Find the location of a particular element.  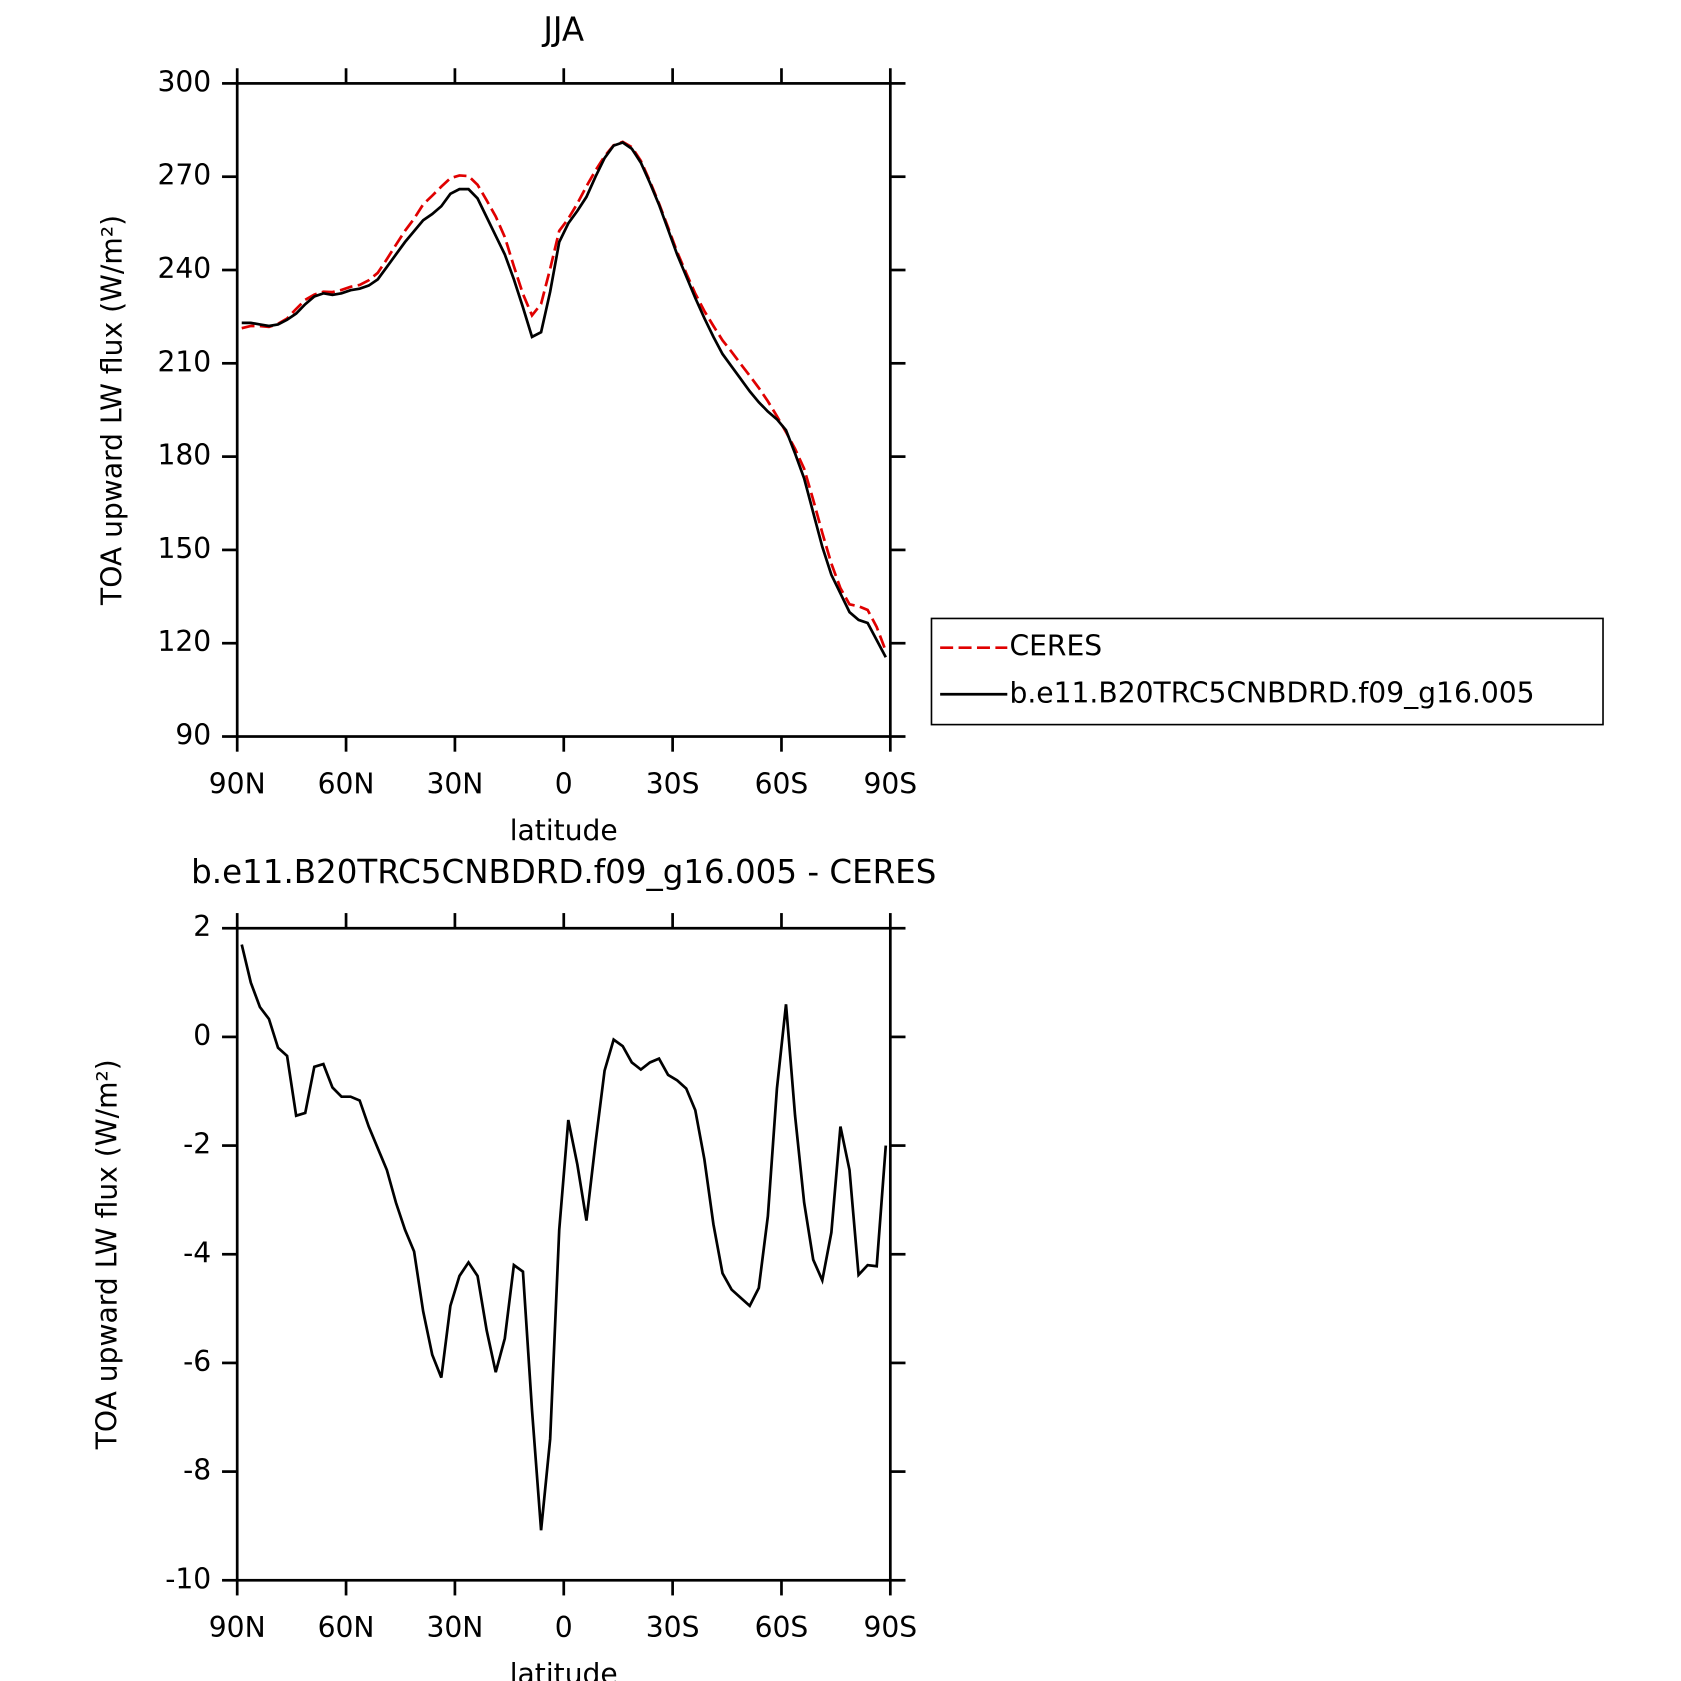

y-tick-label: 2 is located at coordinates (202, 926).